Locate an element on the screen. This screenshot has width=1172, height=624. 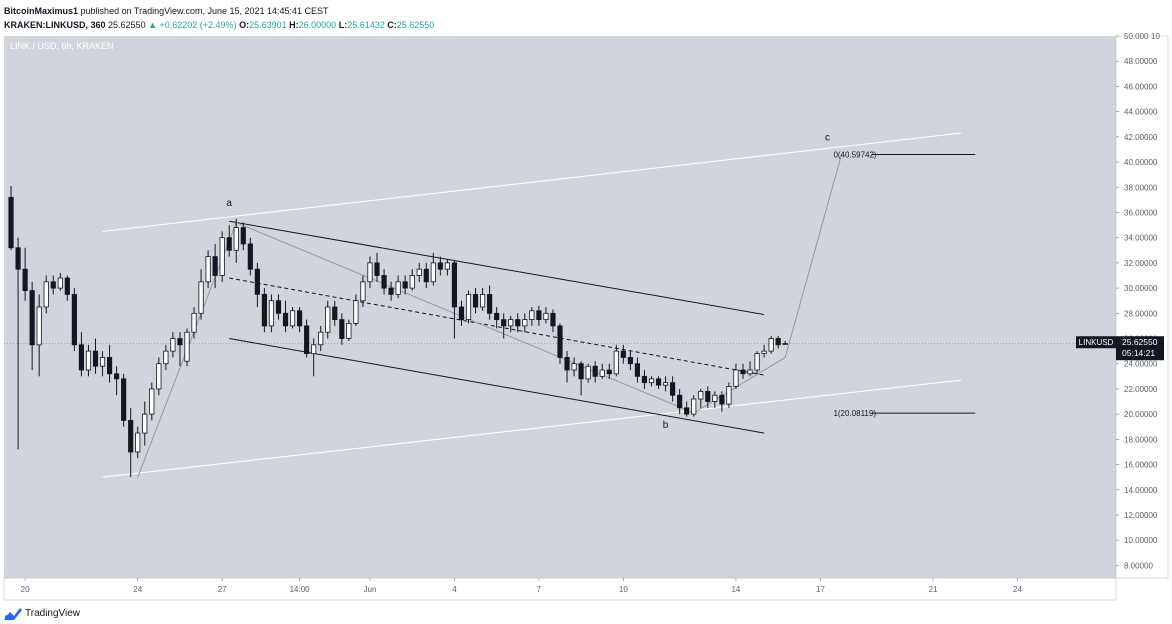
tradingview-logo-icon is located at coordinates (13, 614).